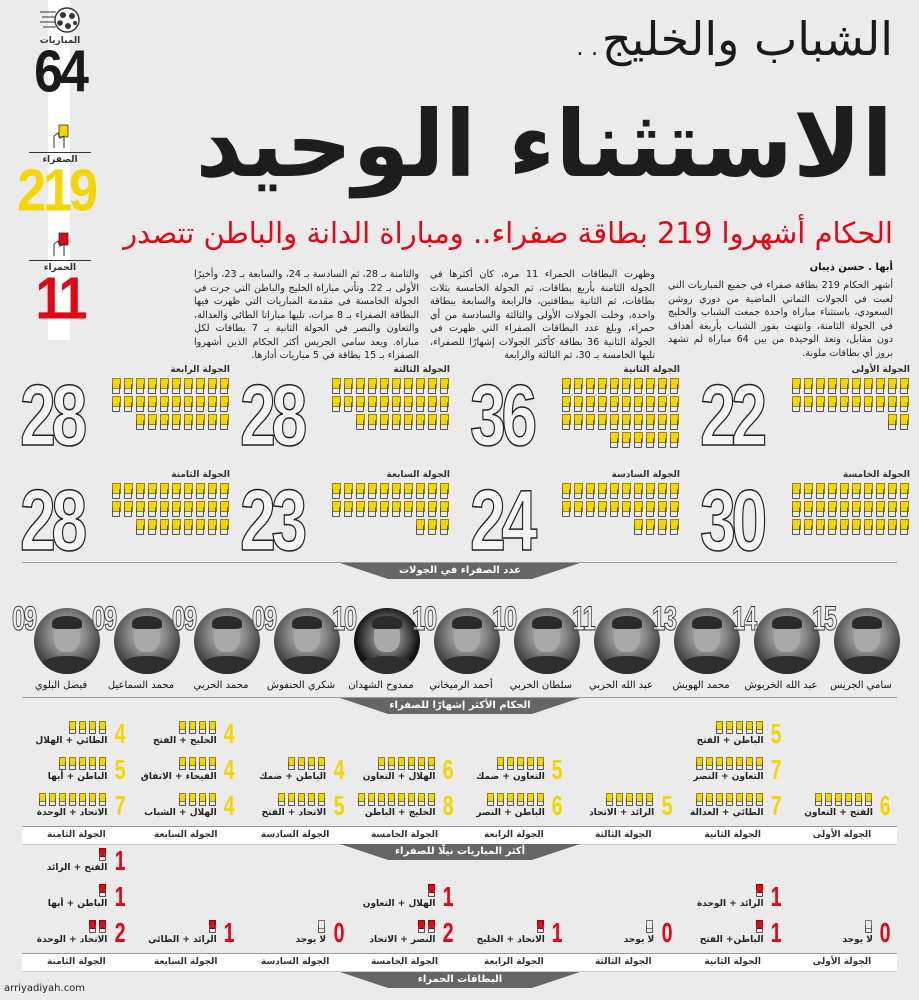 This screenshot has height=1000, width=919. What do you see at coordinates (541, 685) in the screenshot?
I see `referee-name: سلطان الحربي` at bounding box center [541, 685].